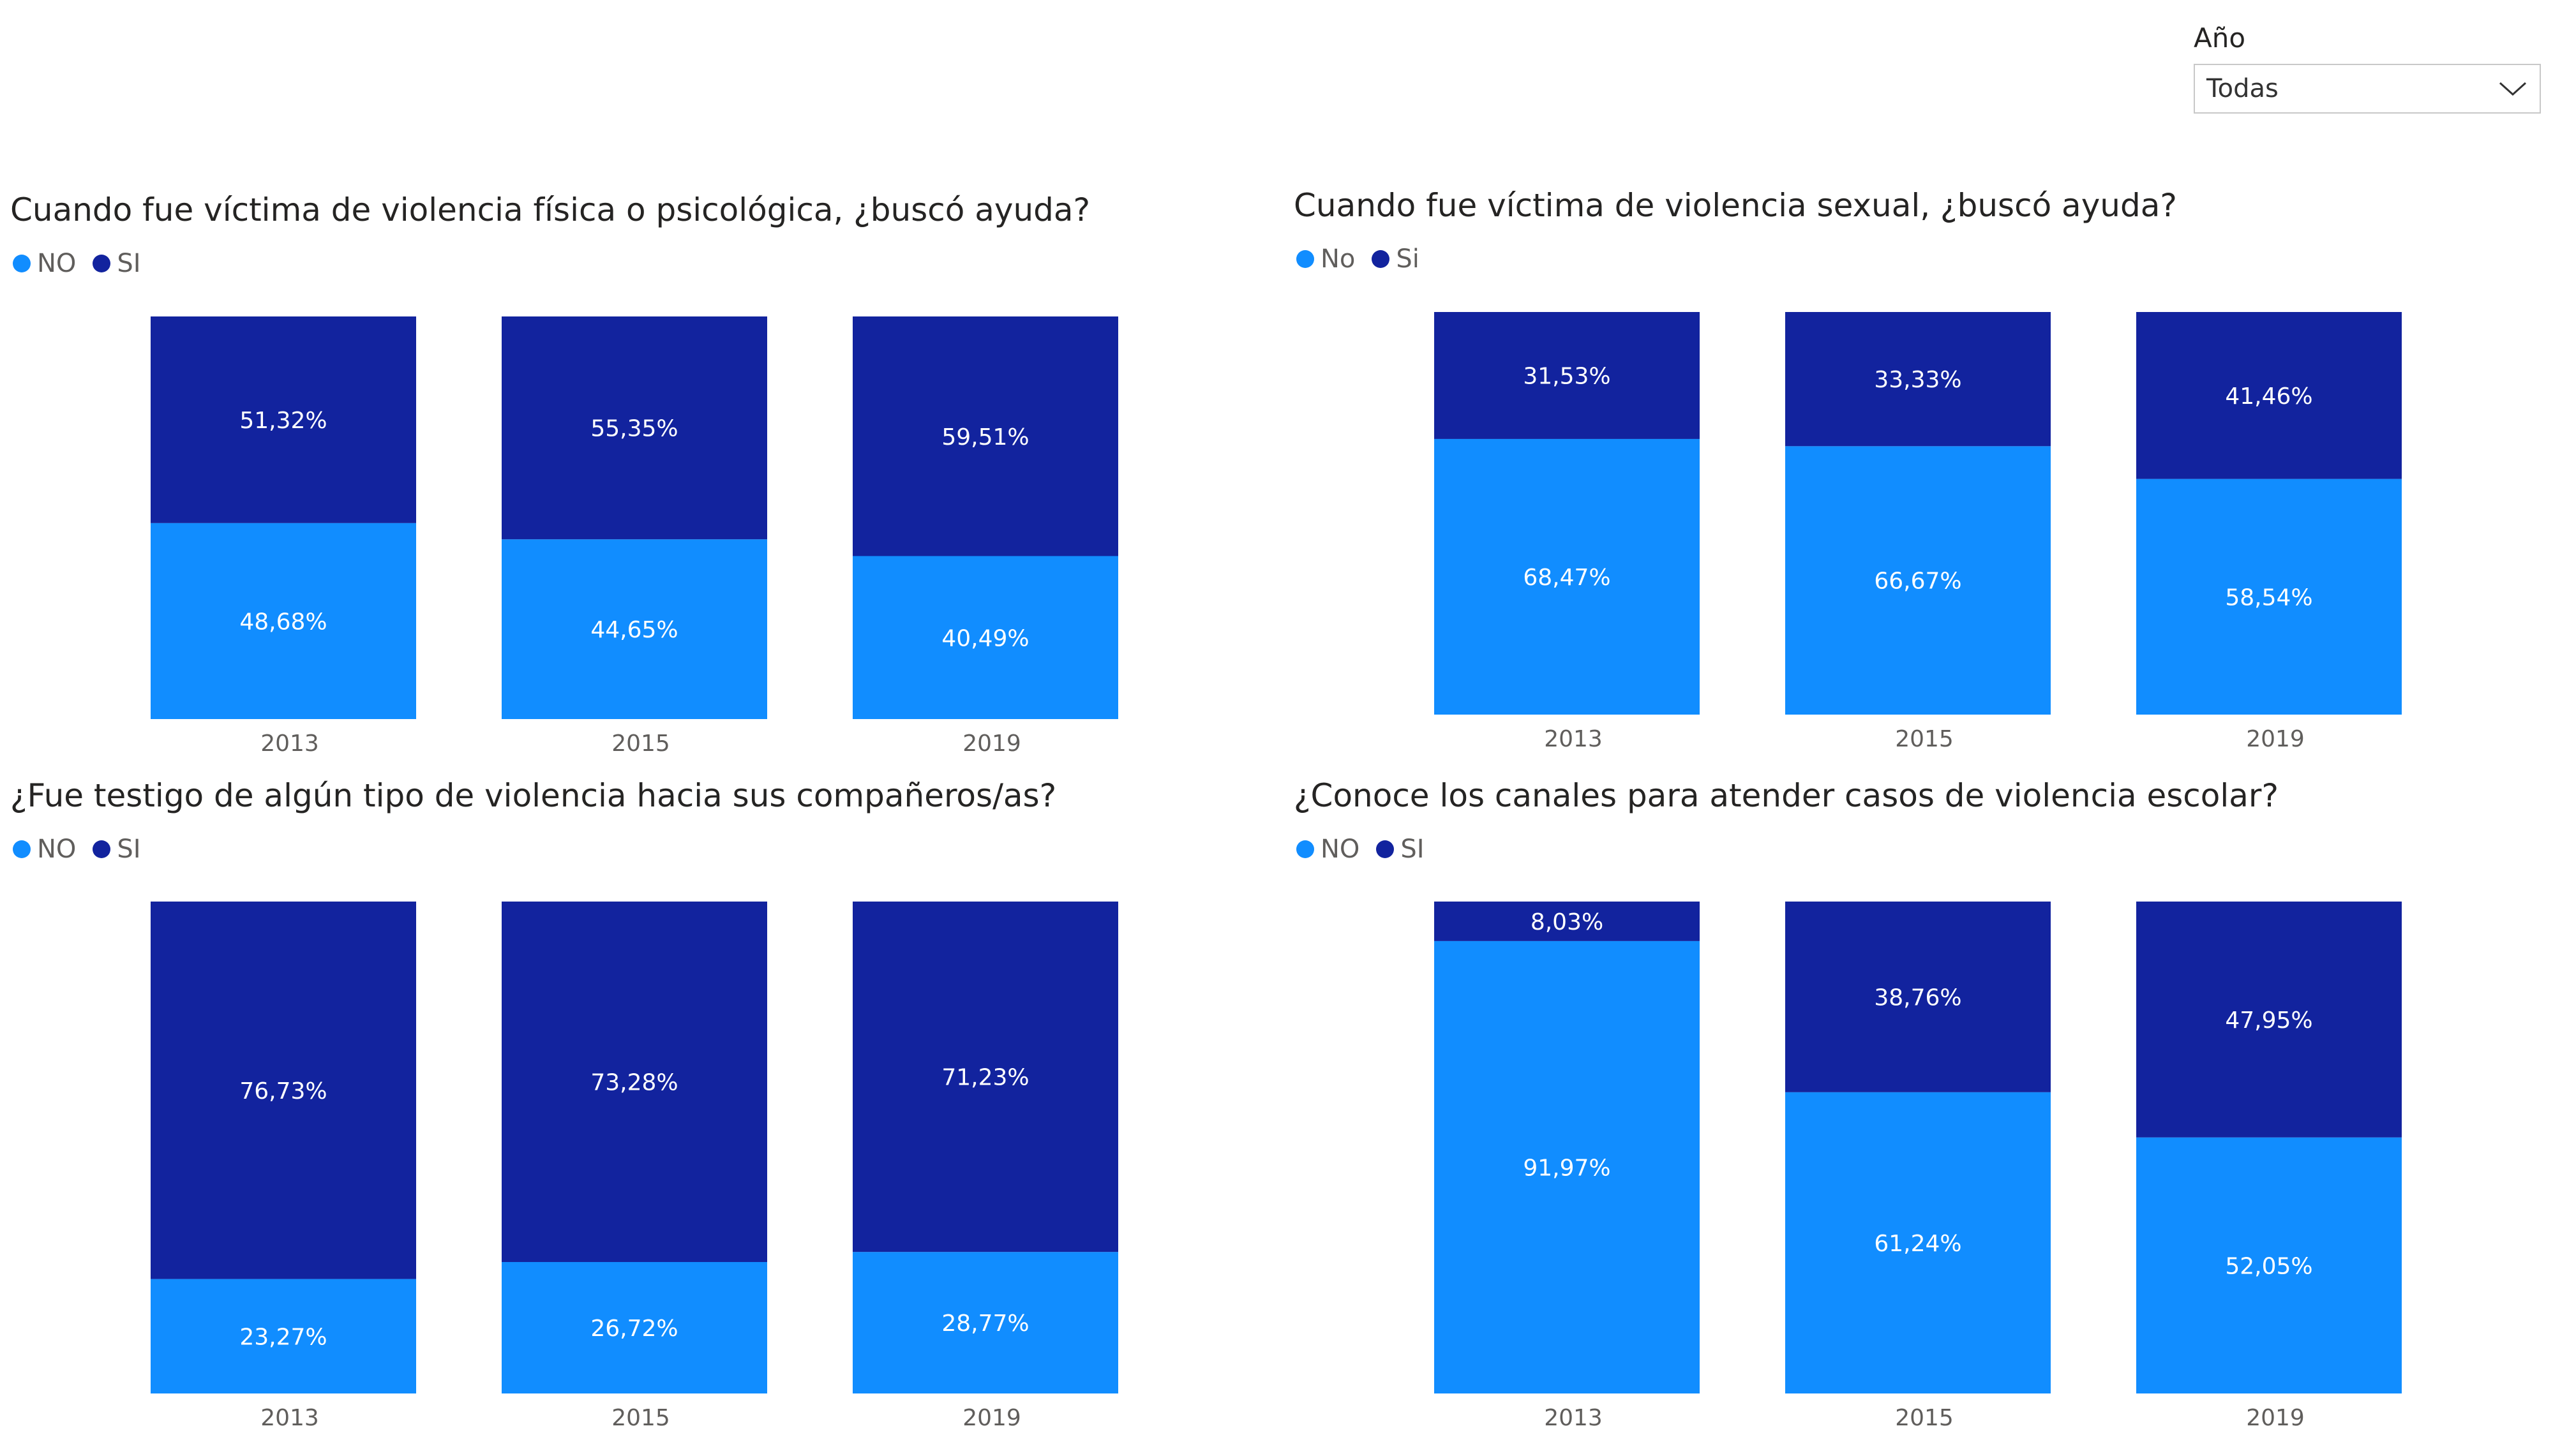 The image size is (2553, 1456). I want to click on data-label: 61,24%, so click(1918, 1244).